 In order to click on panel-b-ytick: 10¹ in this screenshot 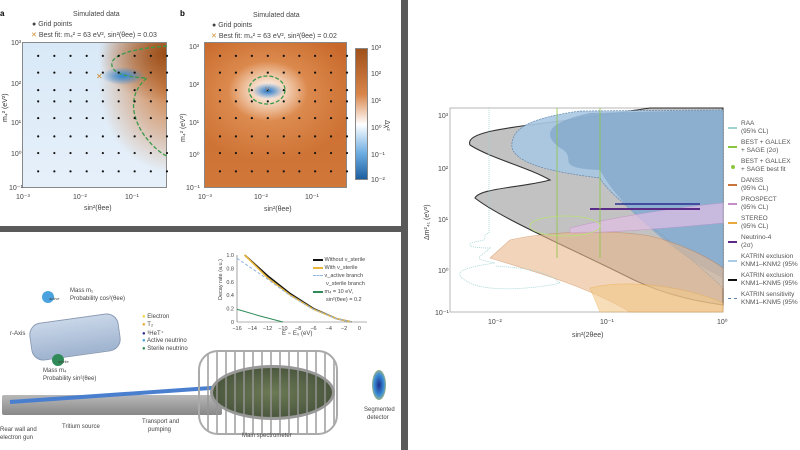, I will do `click(194, 123)`.